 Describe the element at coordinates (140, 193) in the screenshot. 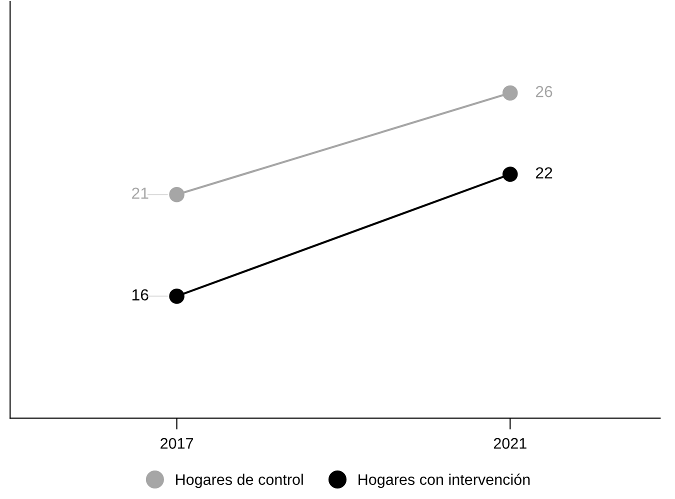

I see `data-label: 21` at that location.